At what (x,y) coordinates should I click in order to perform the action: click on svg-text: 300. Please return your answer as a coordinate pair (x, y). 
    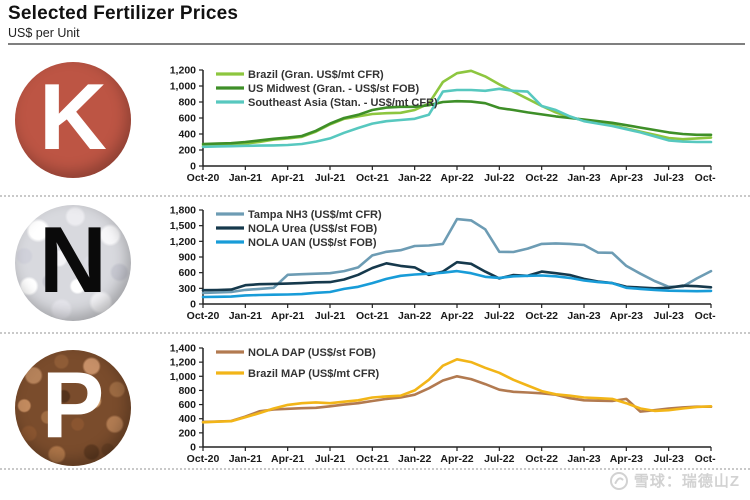
    Looking at the image, I should click on (187, 289).